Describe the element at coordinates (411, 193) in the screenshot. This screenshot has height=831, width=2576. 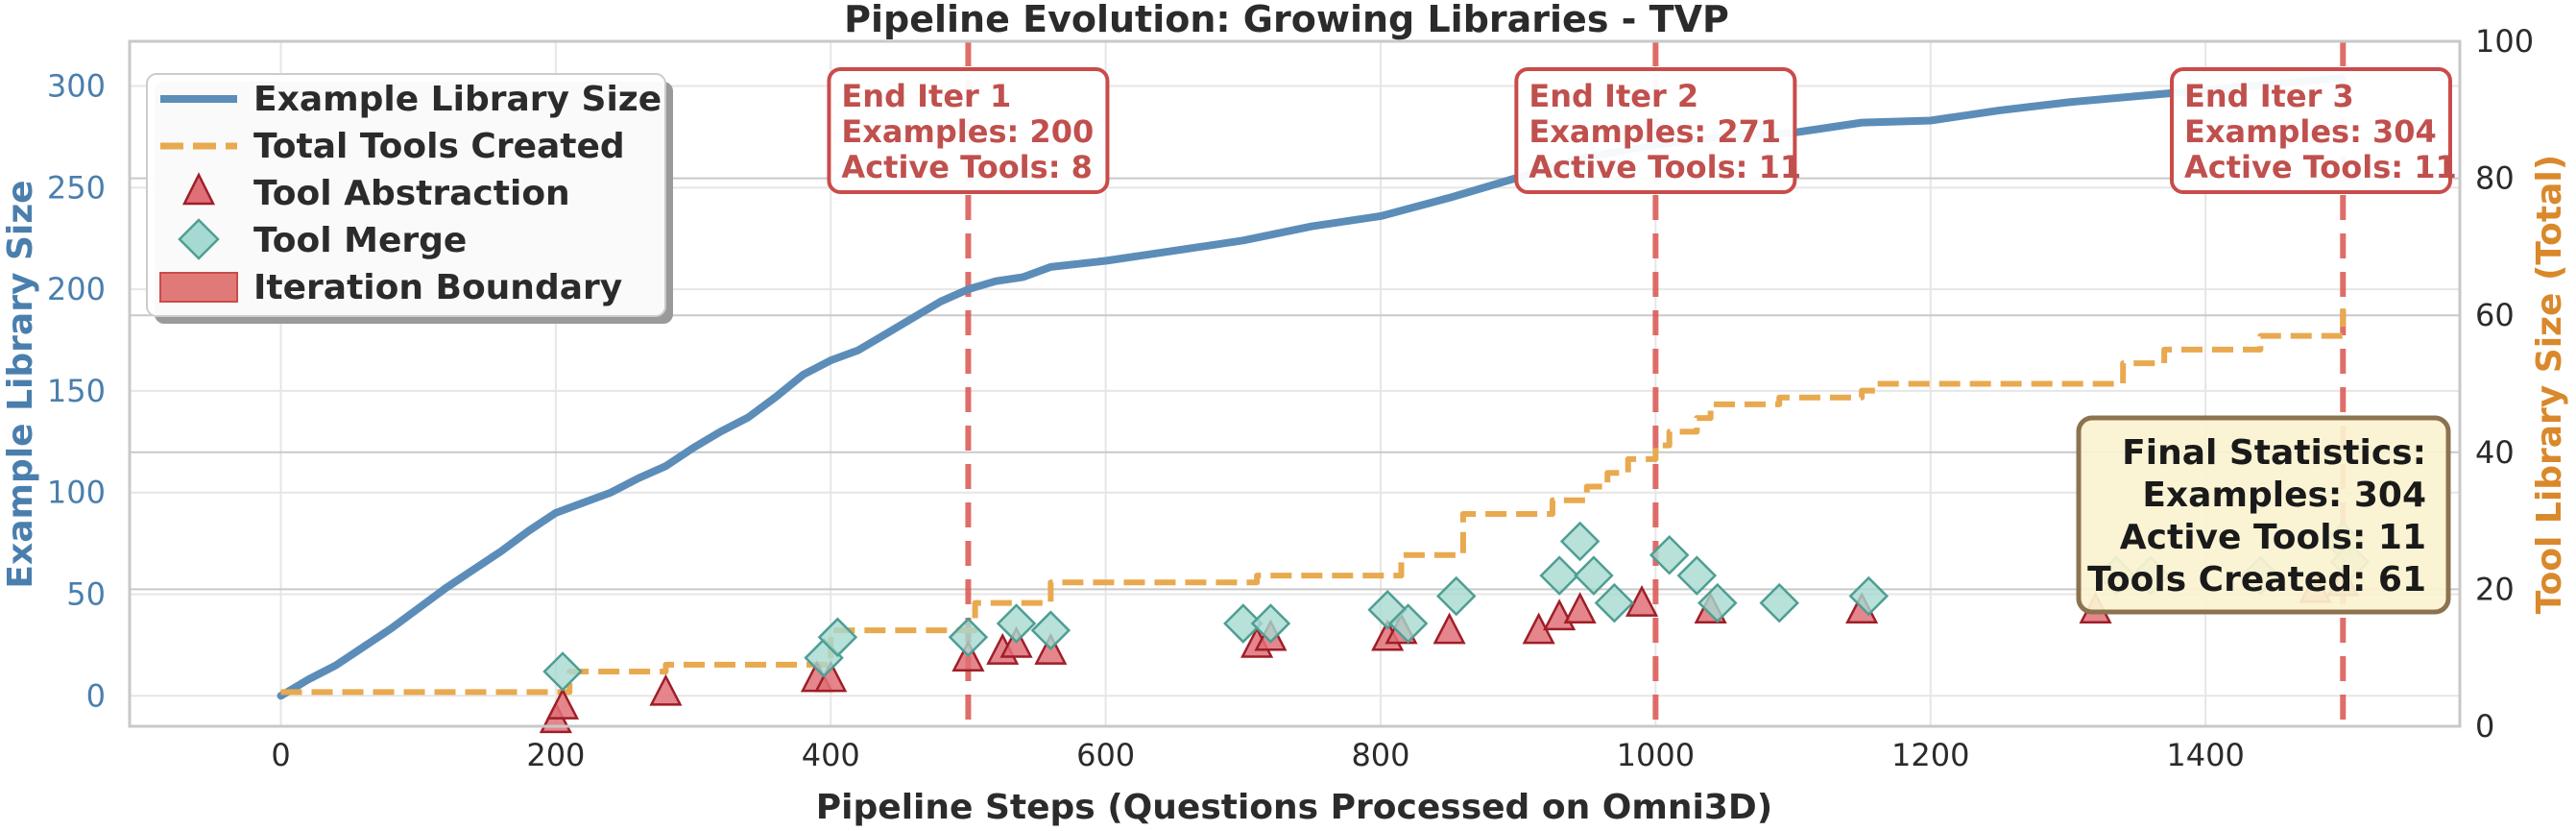
I see `legend-label-abstraction: Tool Abstraction` at that location.